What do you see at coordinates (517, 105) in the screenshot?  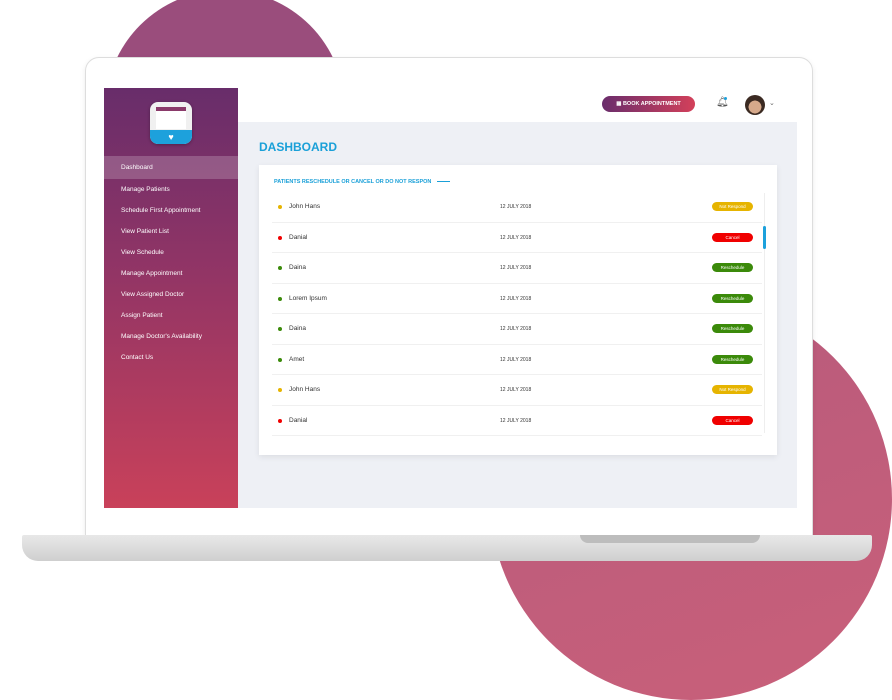 I see `top-header: ▦ BOOK APPOINTMENT 🔔︎ ⌄` at bounding box center [517, 105].